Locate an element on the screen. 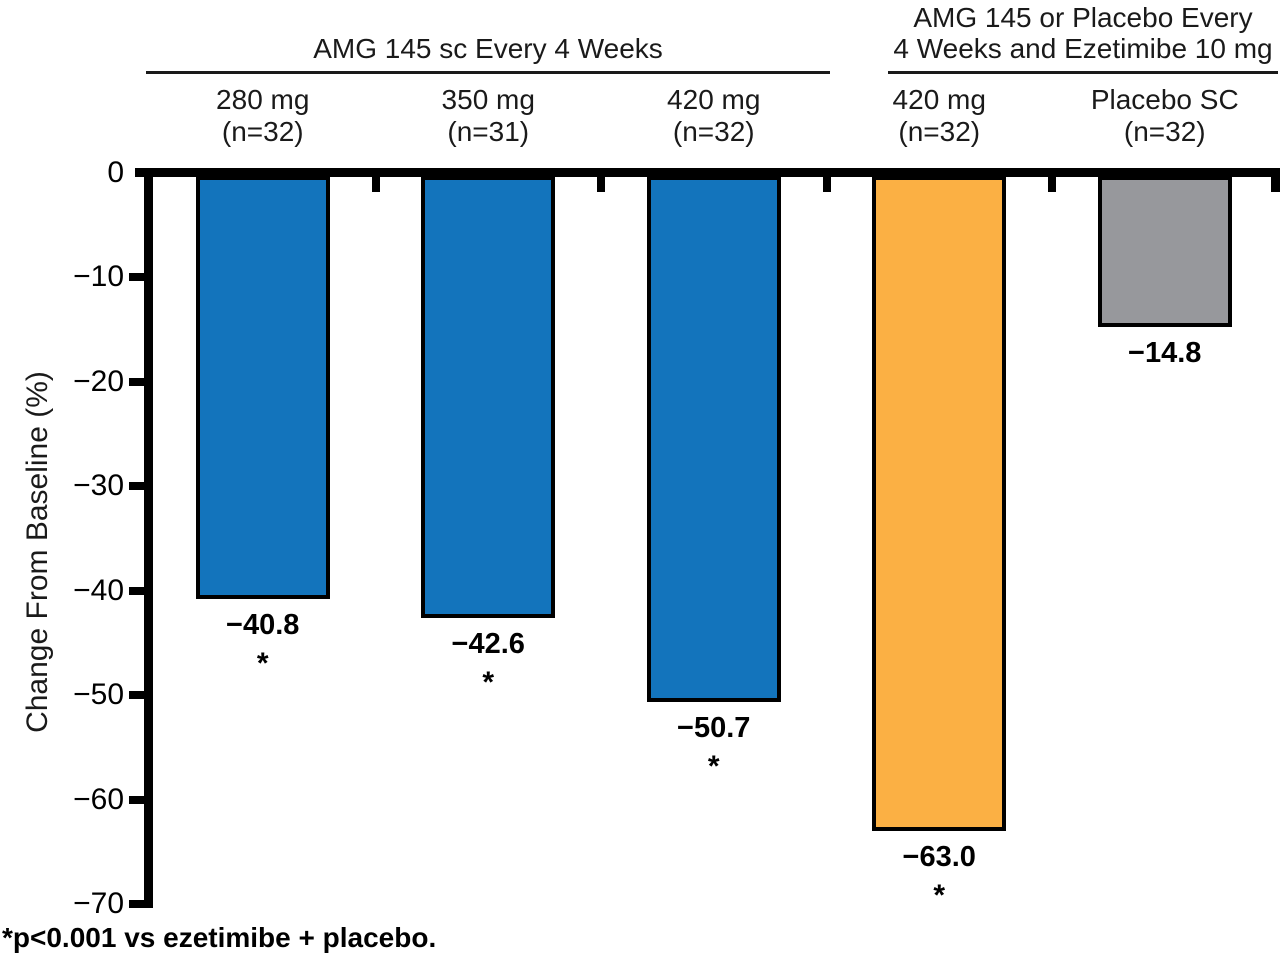 The height and width of the screenshot is (964, 1280). significance-footnote: *p<0.001 vs ezetimibe + placebo. is located at coordinates (219, 937).